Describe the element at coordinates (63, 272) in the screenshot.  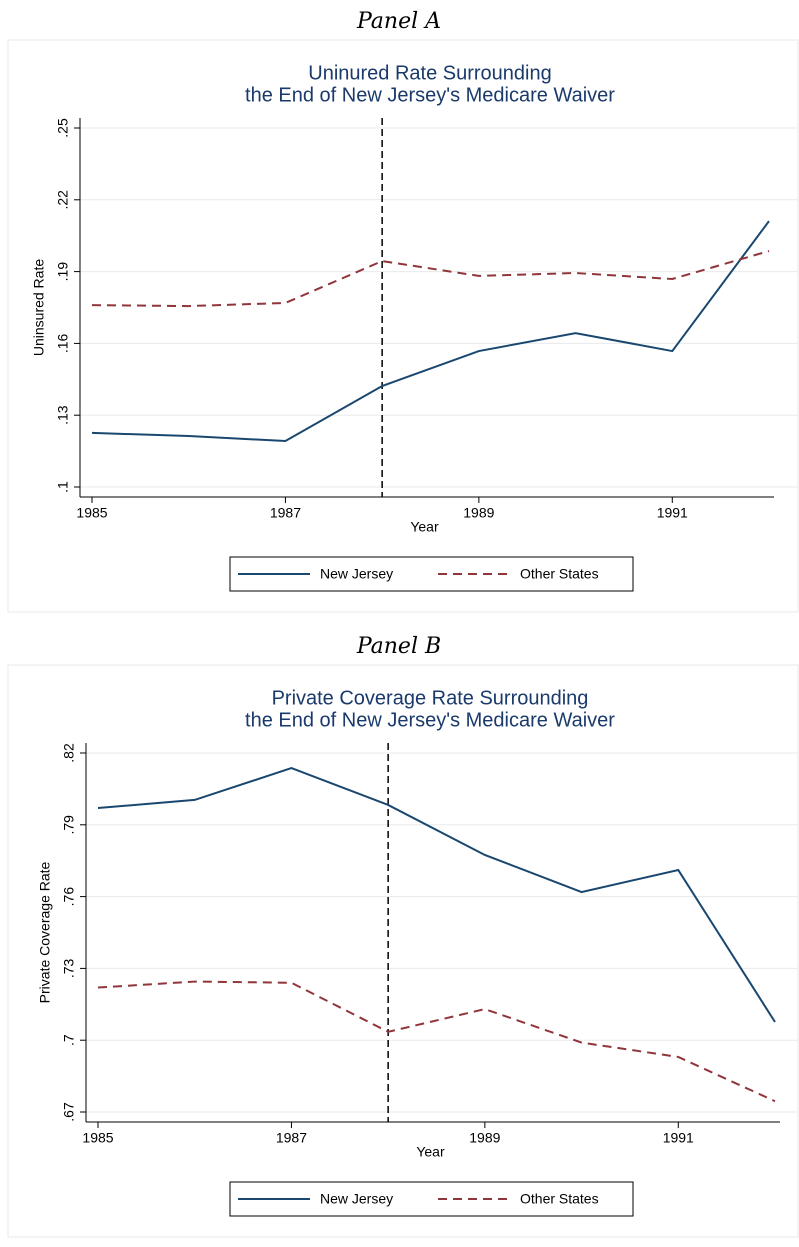
I see `y-tick-label: .19` at that location.